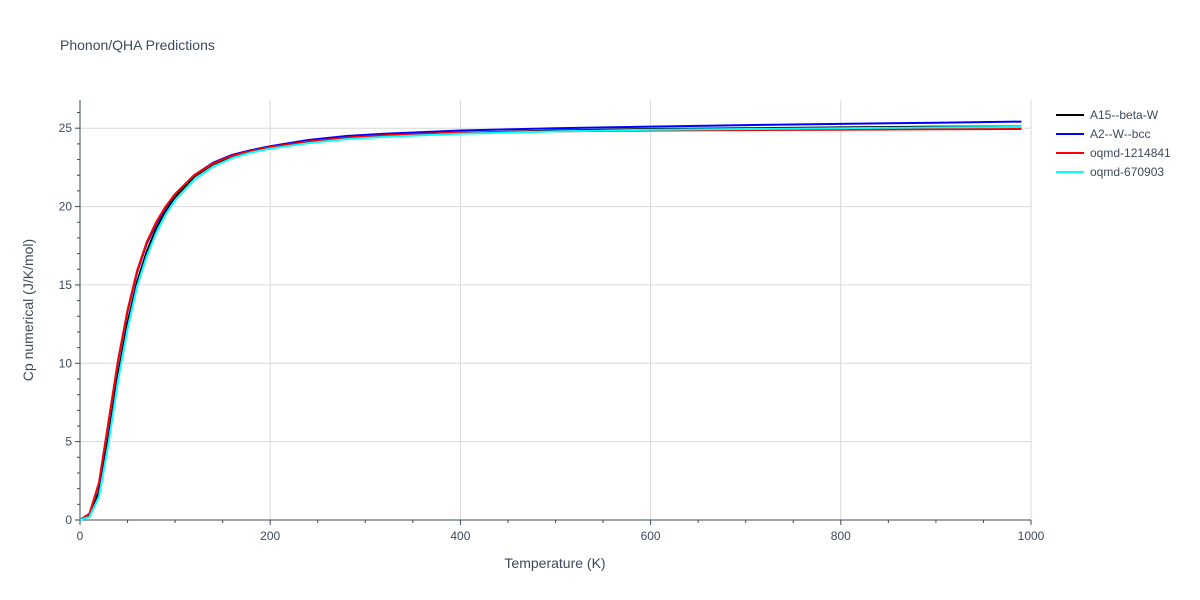  I want to click on y-tick-label: 25, so click(66, 128).